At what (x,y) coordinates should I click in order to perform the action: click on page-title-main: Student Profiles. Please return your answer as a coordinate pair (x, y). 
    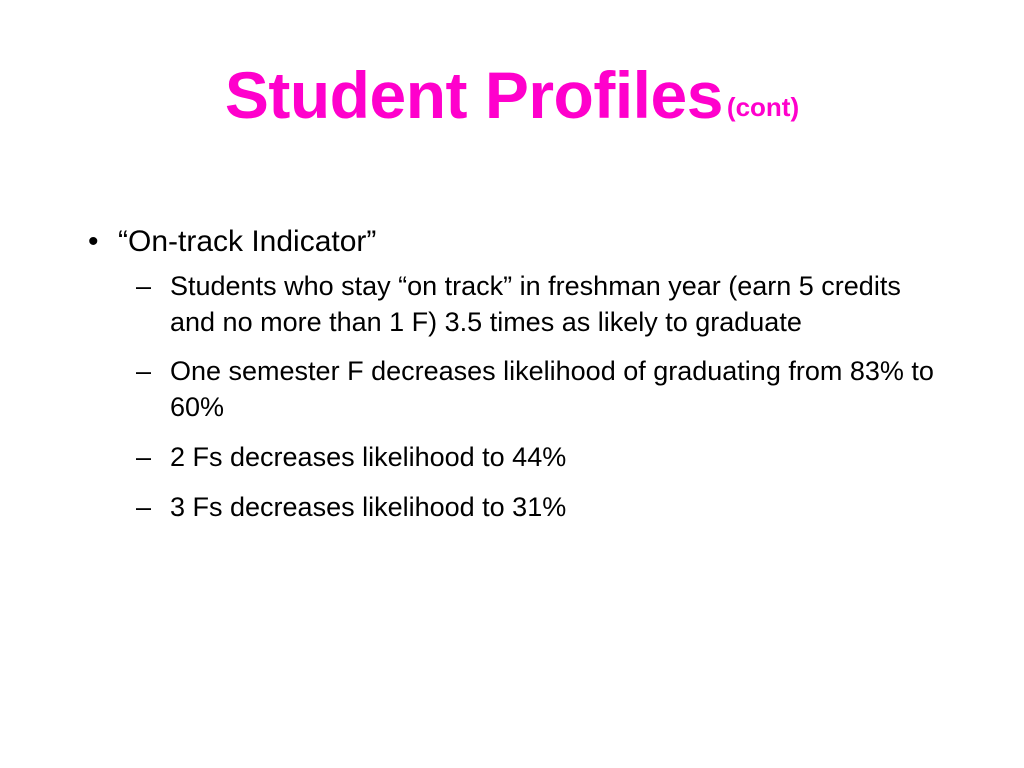
    Looking at the image, I should click on (474, 95).